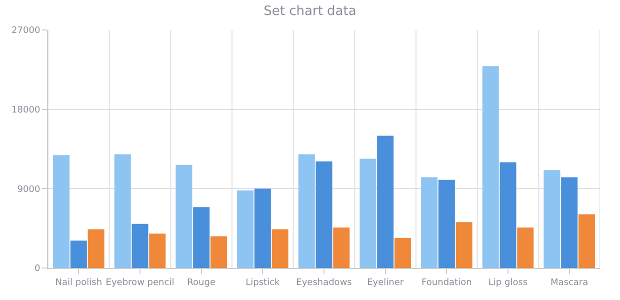 Image resolution: width=620 pixels, height=300 pixels. What do you see at coordinates (26, 110) in the screenshot?
I see `y-tick-label: 18000` at bounding box center [26, 110].